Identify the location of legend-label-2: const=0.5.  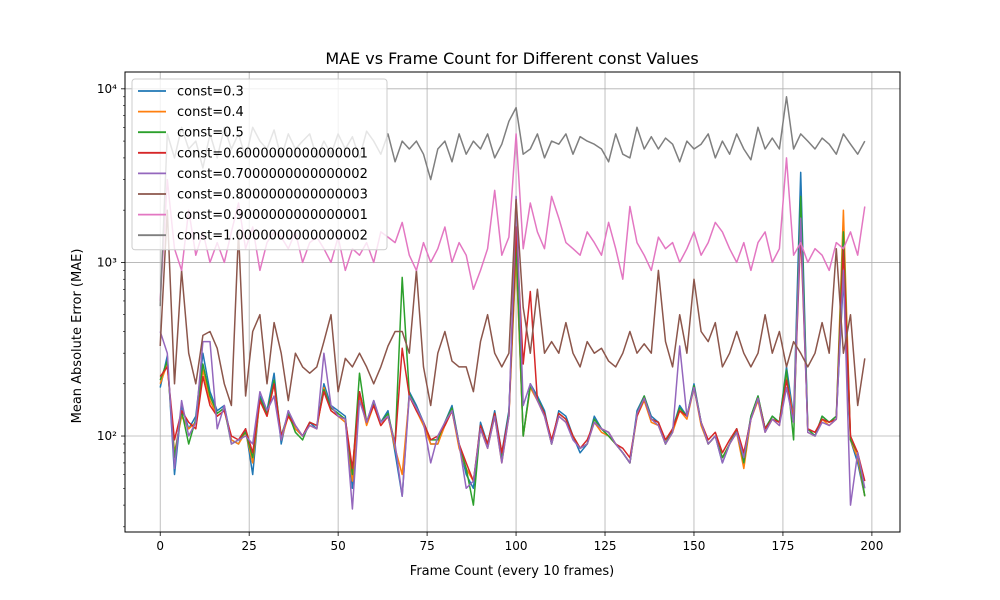
(210, 133).